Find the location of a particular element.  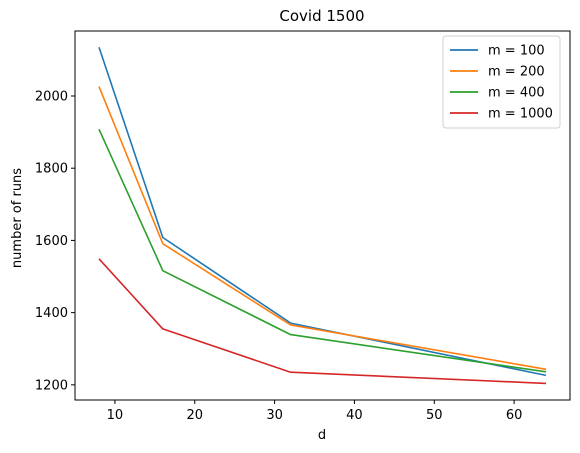

y-tick-label: 1200 is located at coordinates (51, 385).